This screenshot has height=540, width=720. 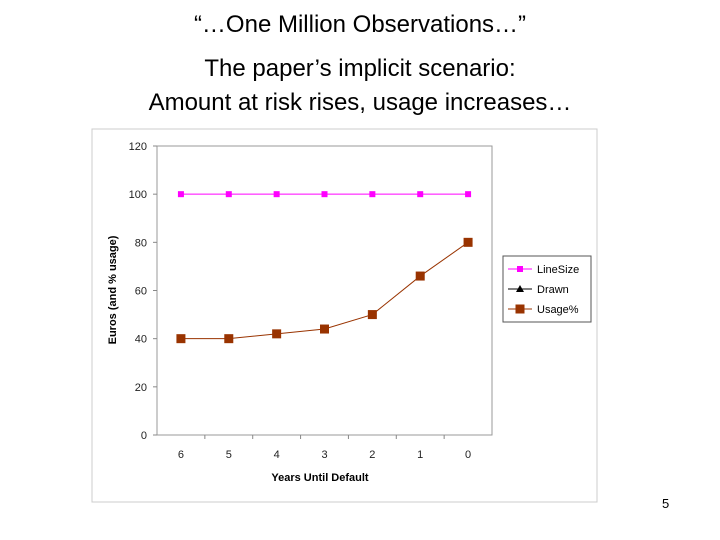 What do you see at coordinates (277, 455) in the screenshot?
I see `x-tick-label: 4` at bounding box center [277, 455].